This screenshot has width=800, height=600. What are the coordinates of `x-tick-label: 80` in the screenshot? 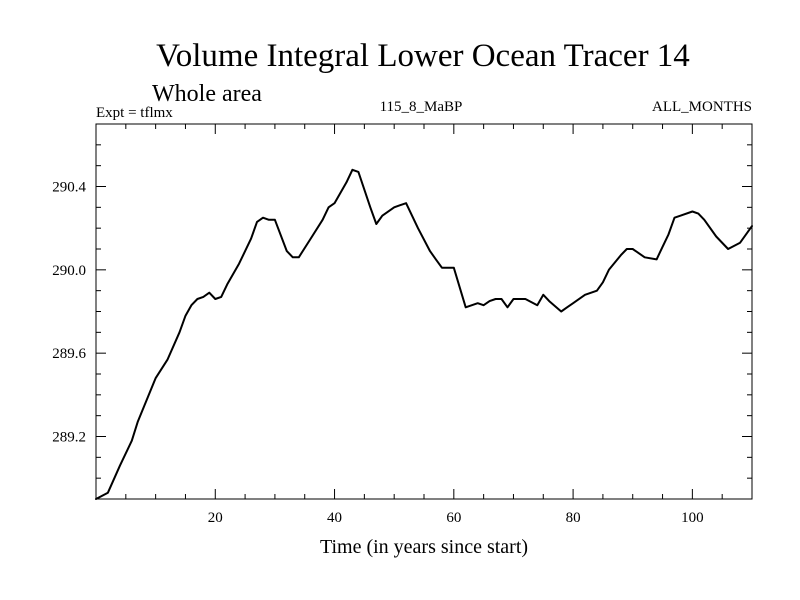 It's located at (573, 518).